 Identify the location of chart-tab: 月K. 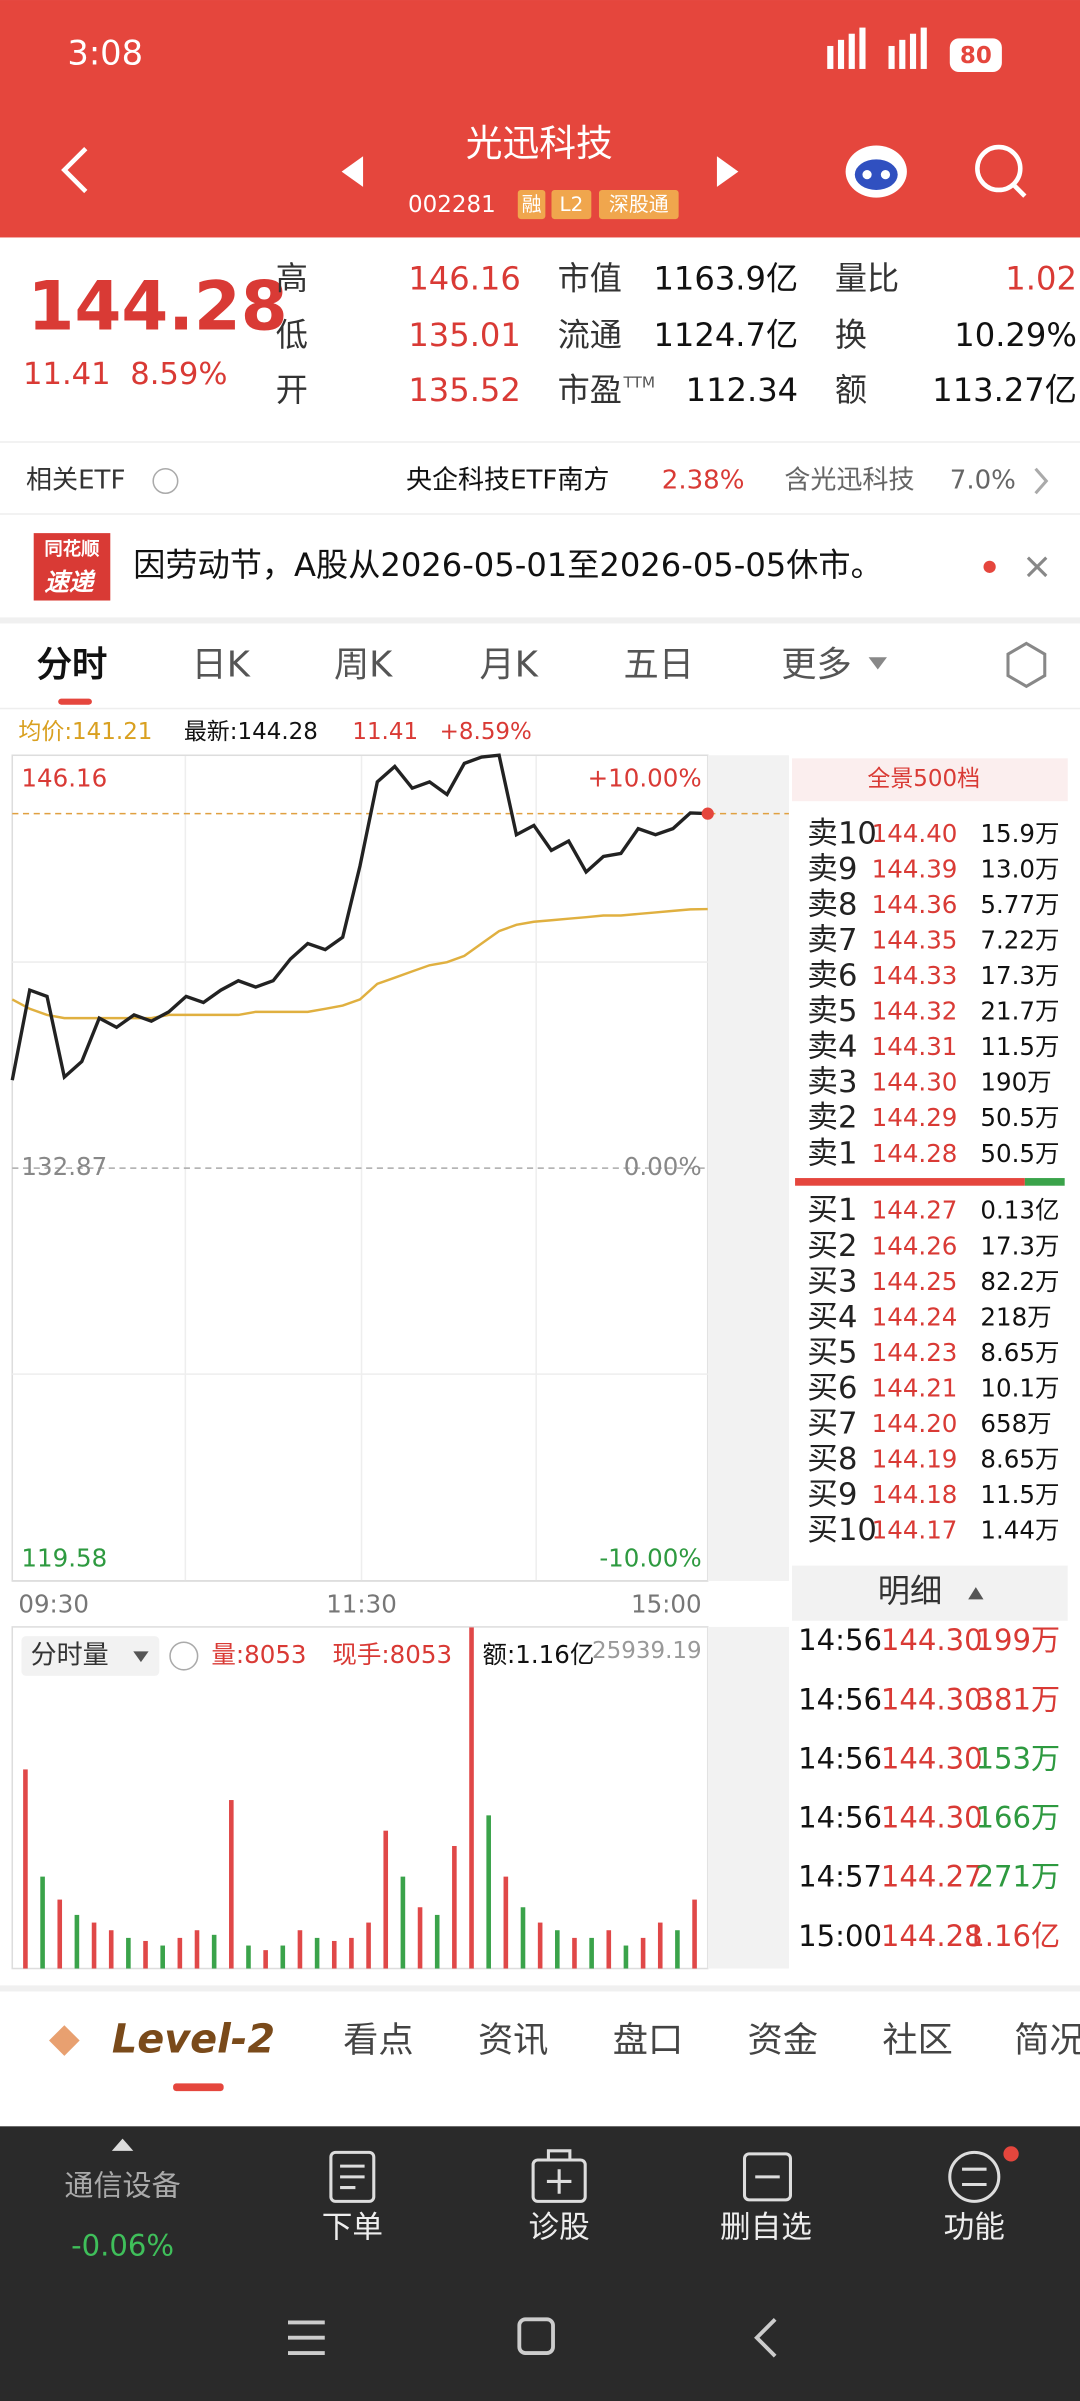
(508, 664).